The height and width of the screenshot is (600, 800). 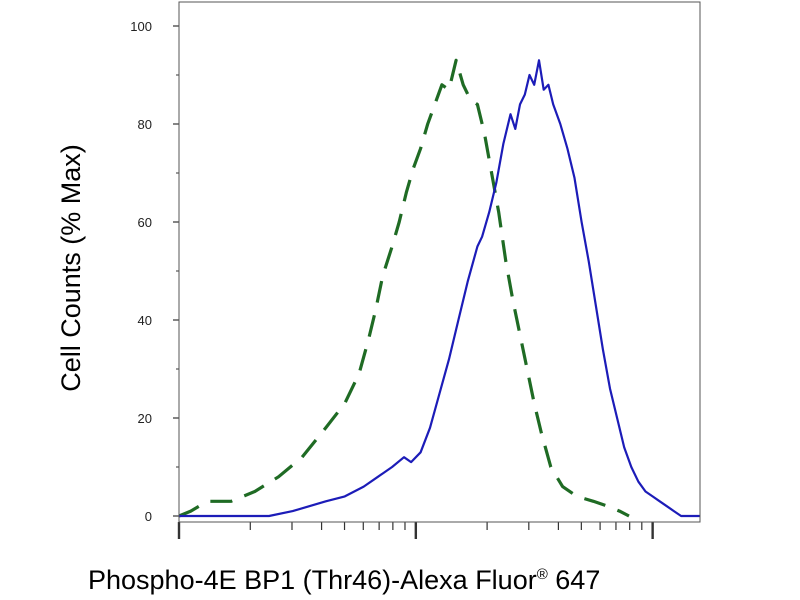 What do you see at coordinates (145, 222) in the screenshot?
I see `y-tick-label: 60` at bounding box center [145, 222].